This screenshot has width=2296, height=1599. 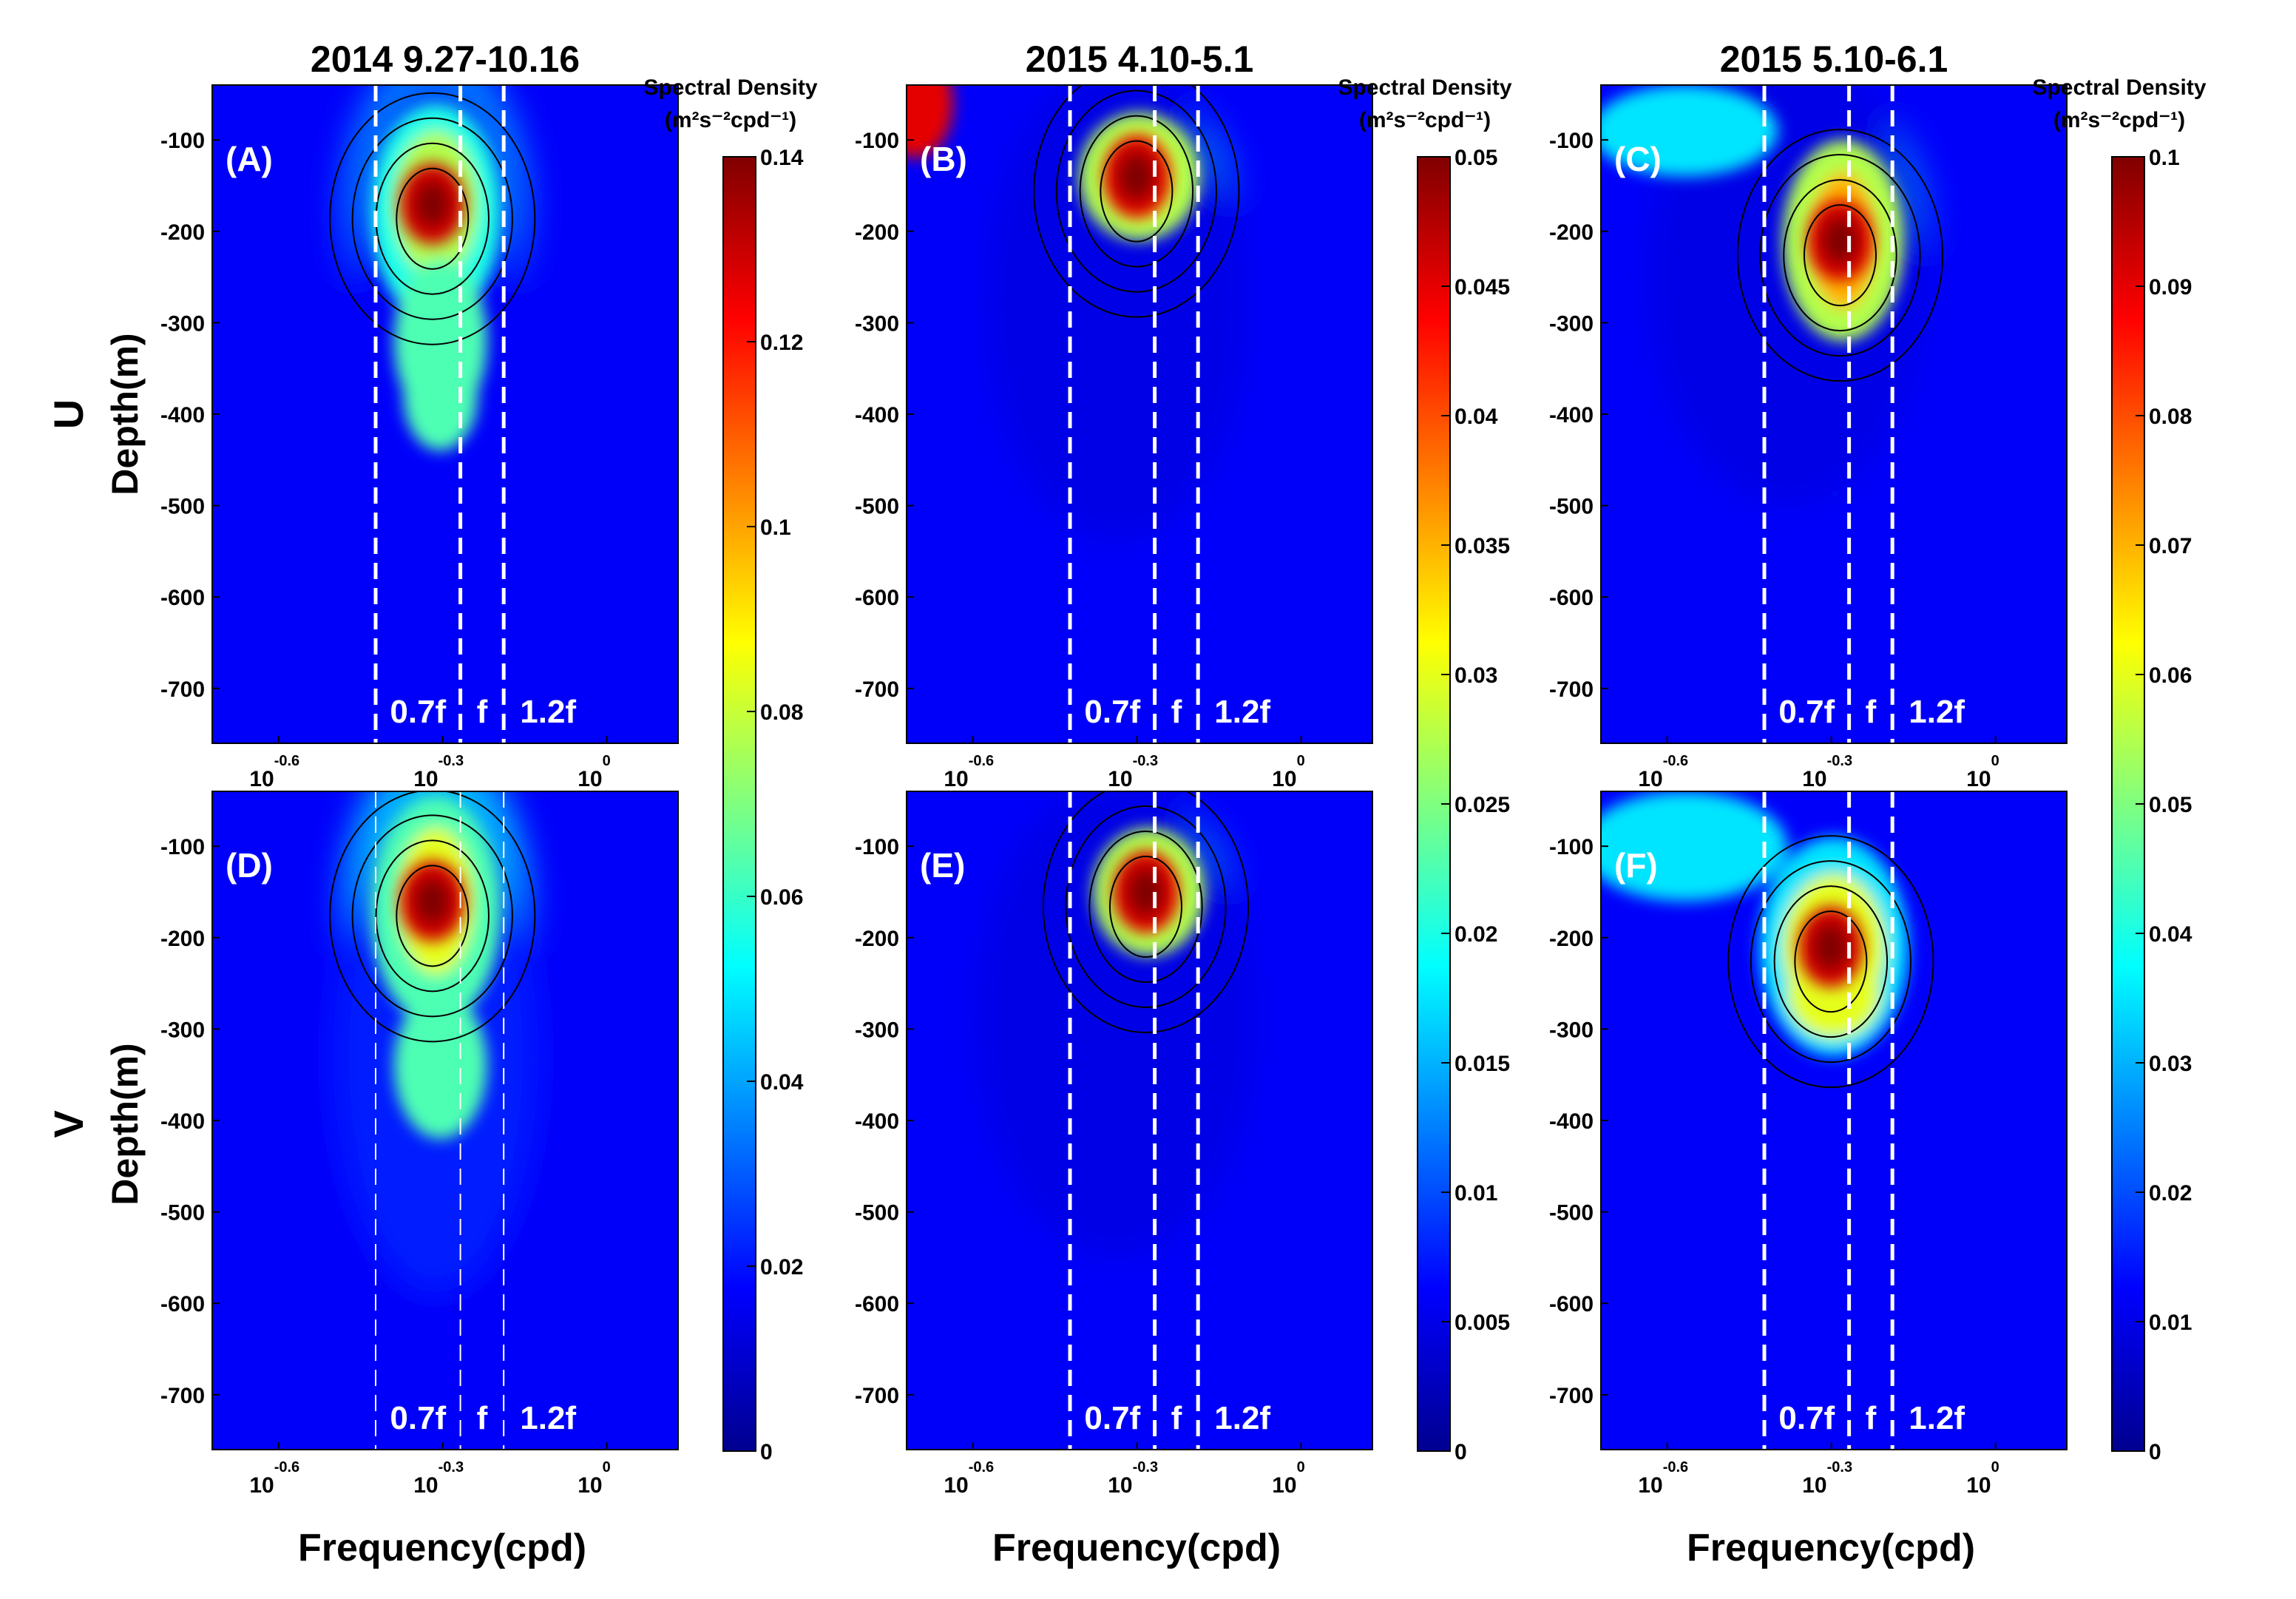 What do you see at coordinates (1140, 59) in the screenshot?
I see `panel-title: 2015 4.10-5.1` at bounding box center [1140, 59].